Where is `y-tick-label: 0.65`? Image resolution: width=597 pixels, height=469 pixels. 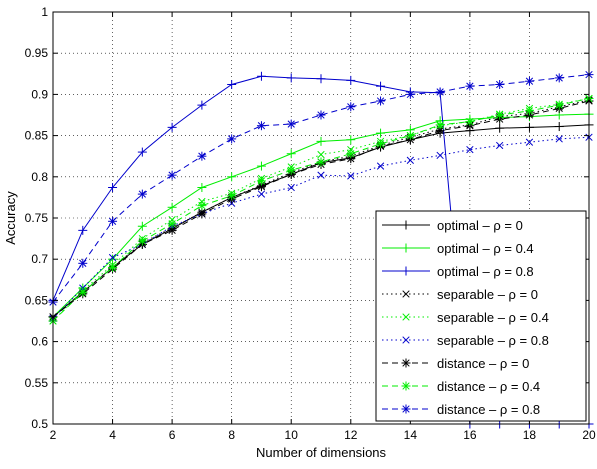
y-tick-label: 0.65 is located at coordinates (37, 300).